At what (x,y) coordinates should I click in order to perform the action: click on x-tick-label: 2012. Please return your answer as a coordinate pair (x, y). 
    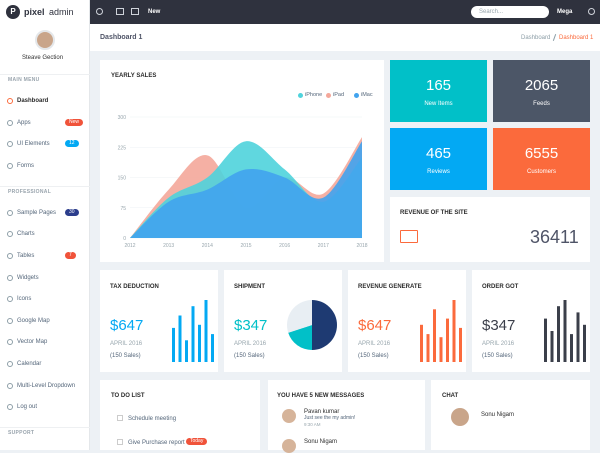
    Looking at the image, I should click on (129, 246).